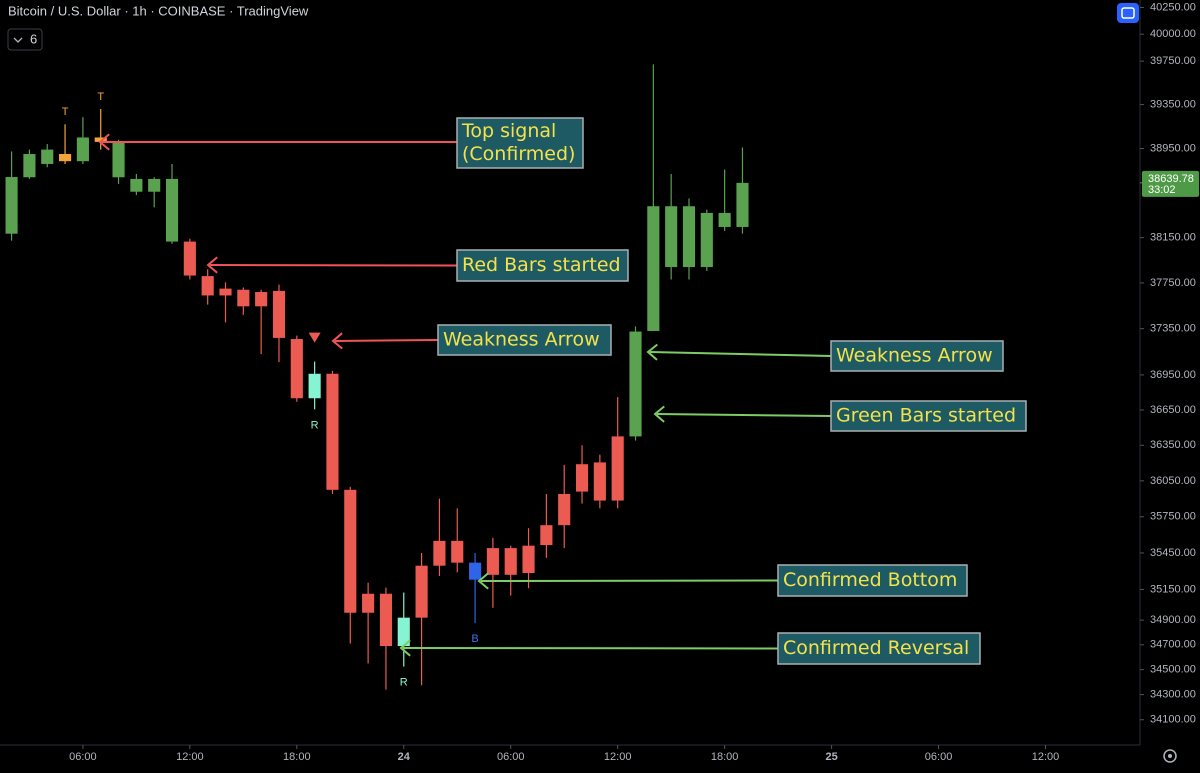 This screenshot has height=773, width=1200. I want to click on y-tick-label: 38150.00, so click(1173, 238).